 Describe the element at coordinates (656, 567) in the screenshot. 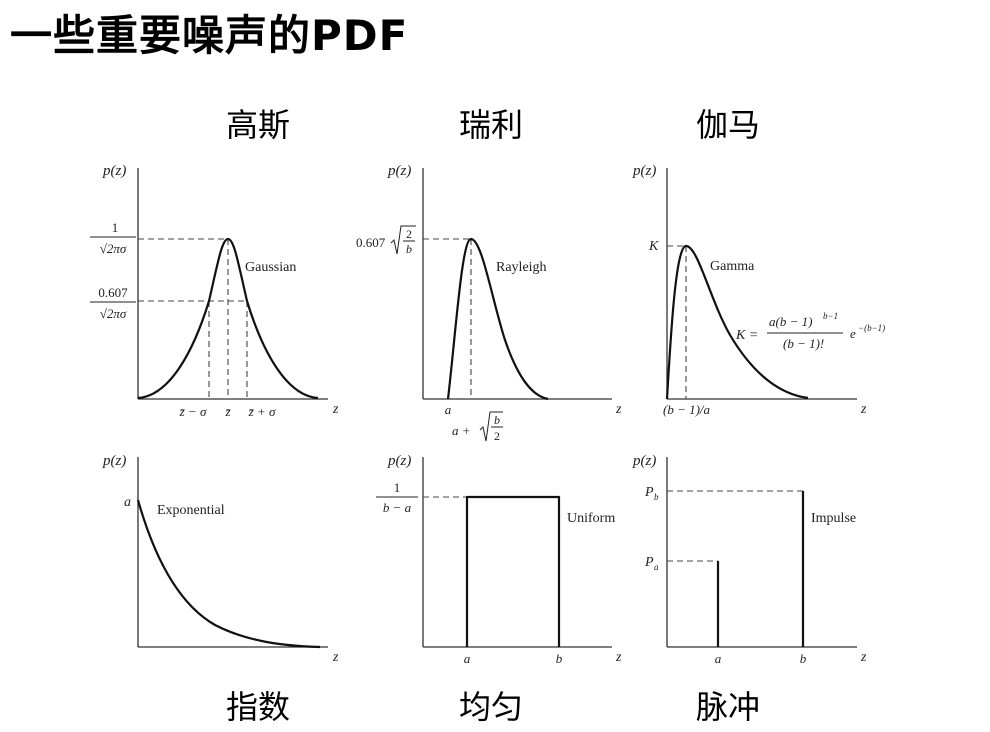

I see `impulse-pa-sub: a` at that location.